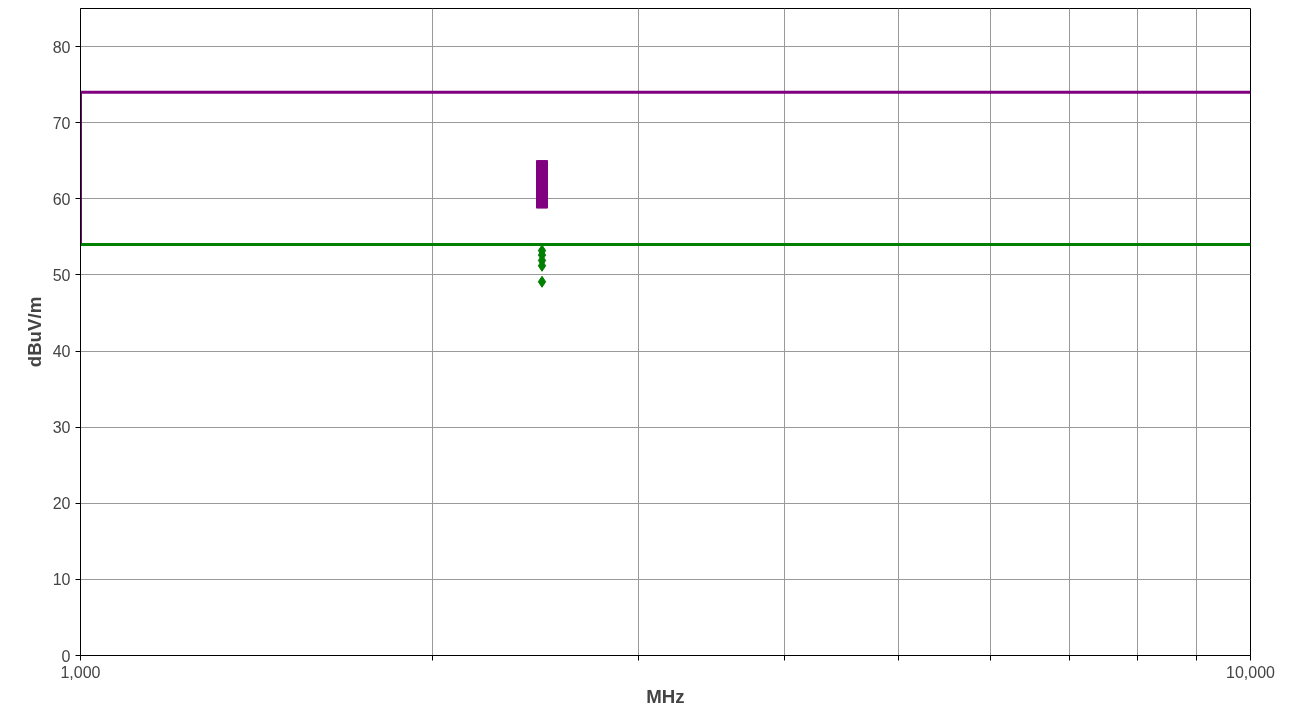  Describe the element at coordinates (665, 696) in the screenshot. I see `x-axis-title: MHz` at that location.